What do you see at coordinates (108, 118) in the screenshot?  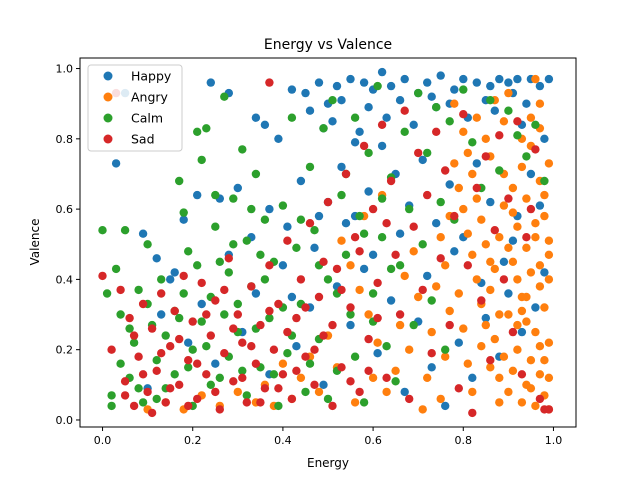 I see `legend-marker-calm` at bounding box center [108, 118].